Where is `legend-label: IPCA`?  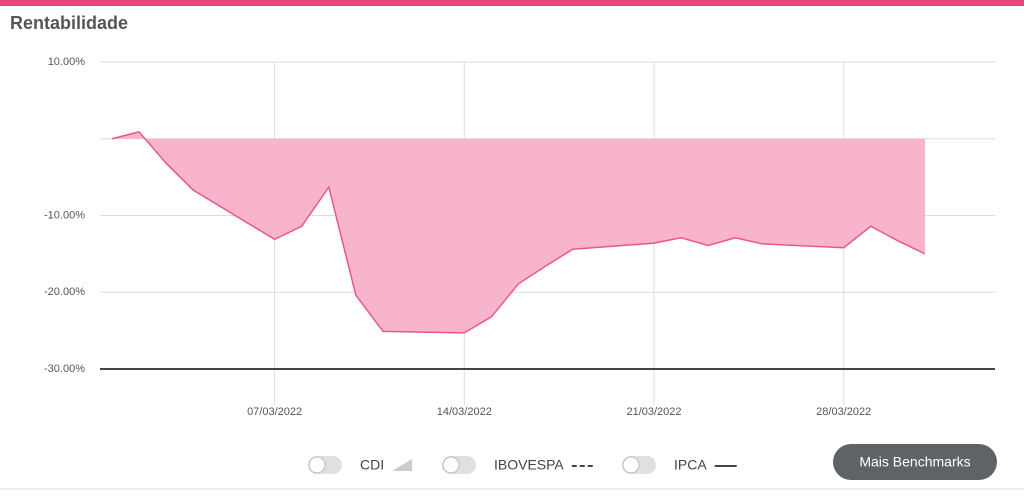 legend-label: IPCA is located at coordinates (690, 465).